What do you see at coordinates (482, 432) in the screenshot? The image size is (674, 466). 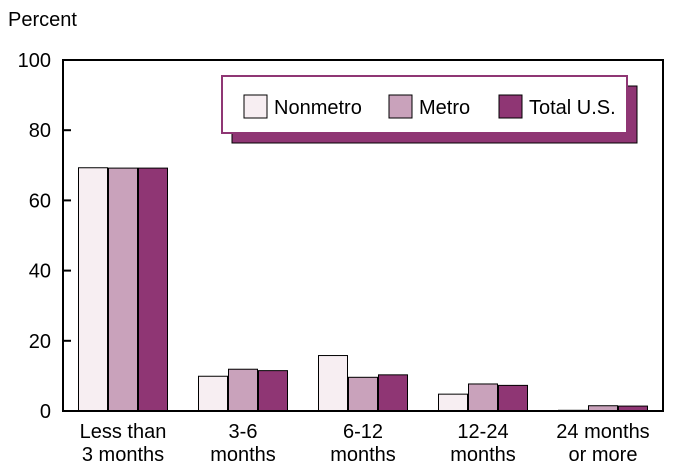 I see `x-tick-label: 12-24` at bounding box center [482, 432].